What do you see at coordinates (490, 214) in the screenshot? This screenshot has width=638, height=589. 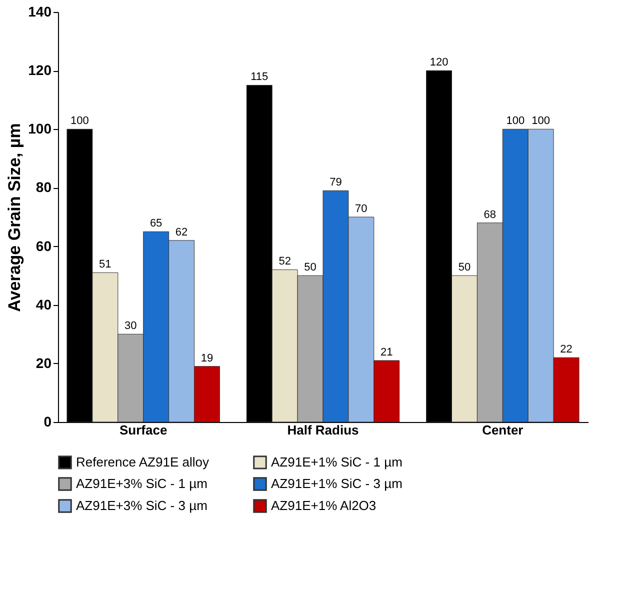 I see `data-label: 68` at bounding box center [490, 214].